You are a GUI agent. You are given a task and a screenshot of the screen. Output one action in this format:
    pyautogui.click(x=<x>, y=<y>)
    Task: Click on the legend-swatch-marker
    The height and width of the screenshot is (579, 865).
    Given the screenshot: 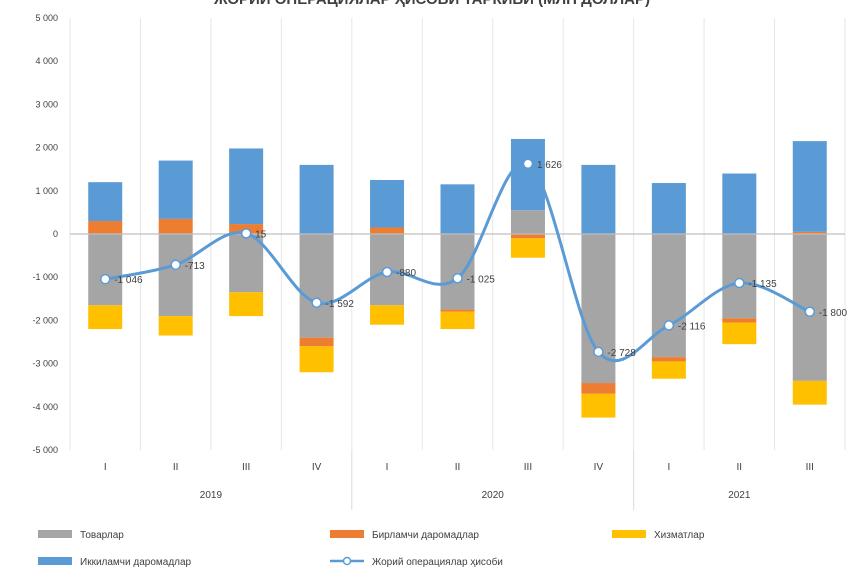 What is the action you would take?
    pyautogui.click(x=347, y=561)
    